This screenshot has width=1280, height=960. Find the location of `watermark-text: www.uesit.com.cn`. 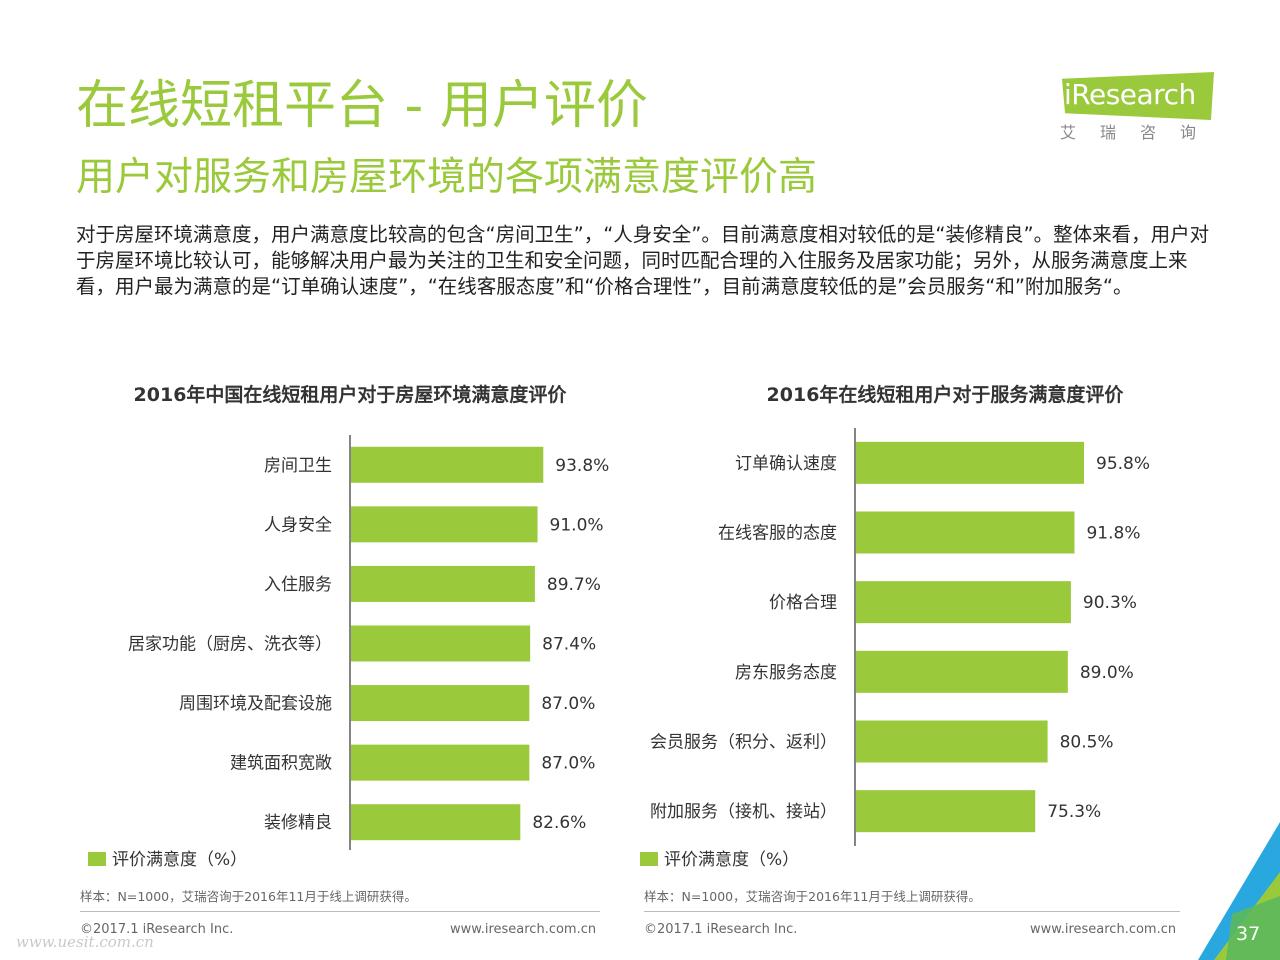

watermark-text: www.uesit.com.cn is located at coordinates (85, 942).